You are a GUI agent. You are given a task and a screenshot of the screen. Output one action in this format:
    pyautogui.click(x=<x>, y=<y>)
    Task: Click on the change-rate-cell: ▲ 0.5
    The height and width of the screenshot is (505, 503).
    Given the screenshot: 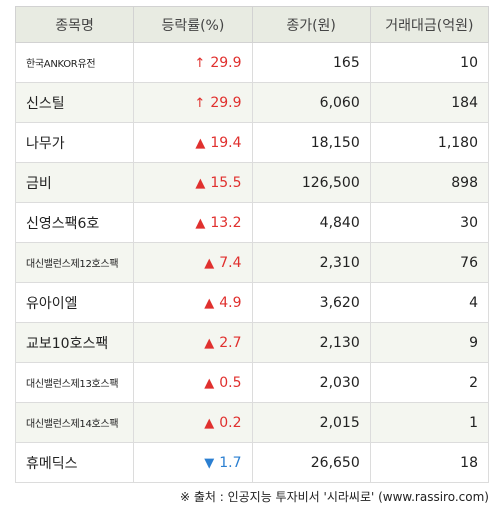 What is the action you would take?
    pyautogui.click(x=193, y=382)
    